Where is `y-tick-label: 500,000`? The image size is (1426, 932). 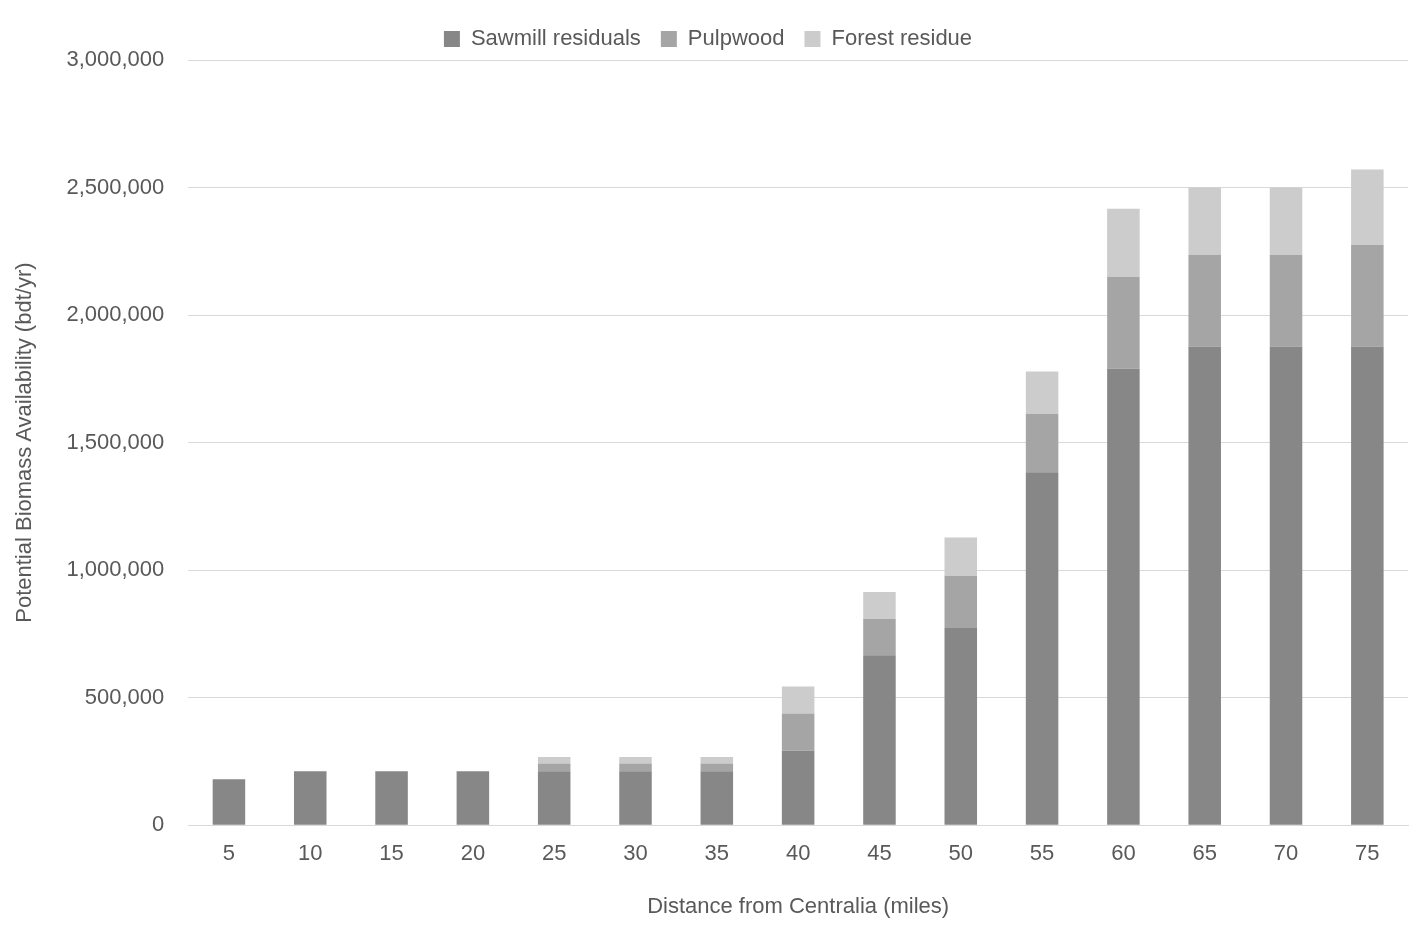 y-tick-label: 500,000 is located at coordinates (124, 696).